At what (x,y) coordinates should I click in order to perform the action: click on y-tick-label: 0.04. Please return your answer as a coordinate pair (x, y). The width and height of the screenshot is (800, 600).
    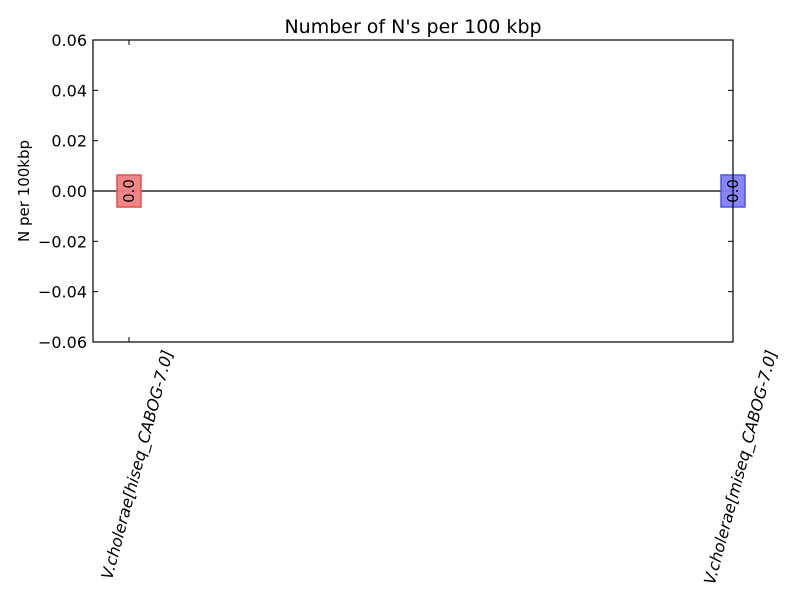
    Looking at the image, I should click on (69, 90).